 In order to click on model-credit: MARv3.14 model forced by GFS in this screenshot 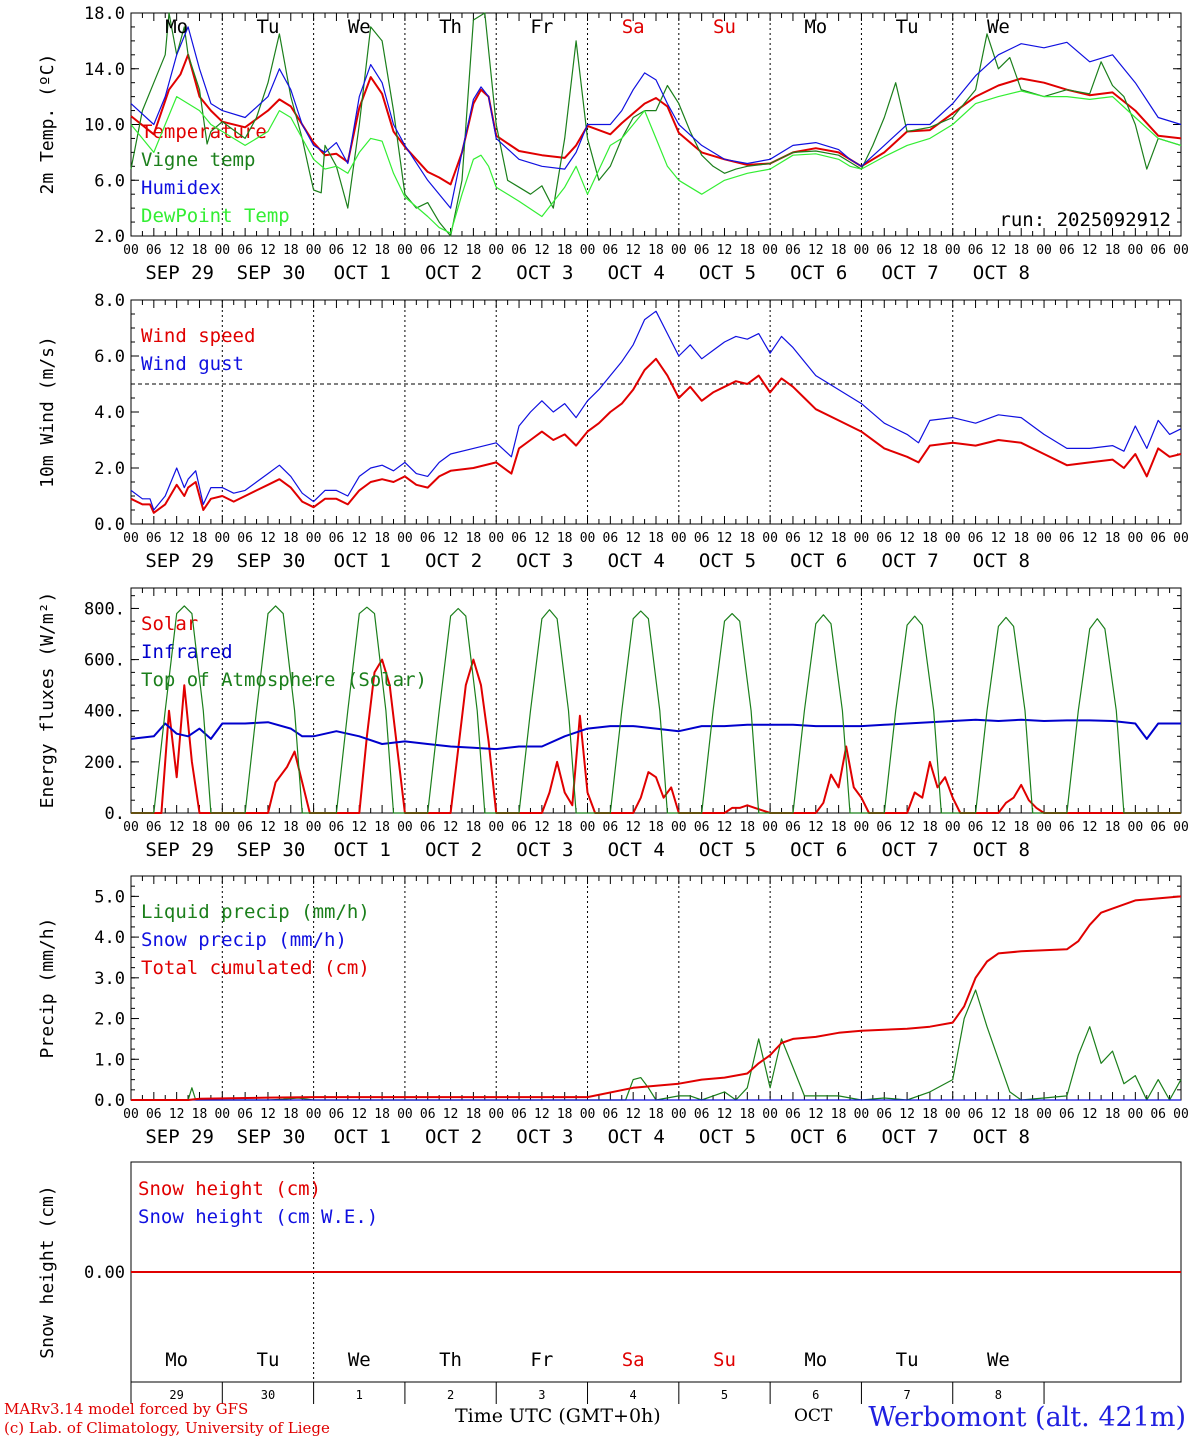, I will do `click(126, 1409)`.